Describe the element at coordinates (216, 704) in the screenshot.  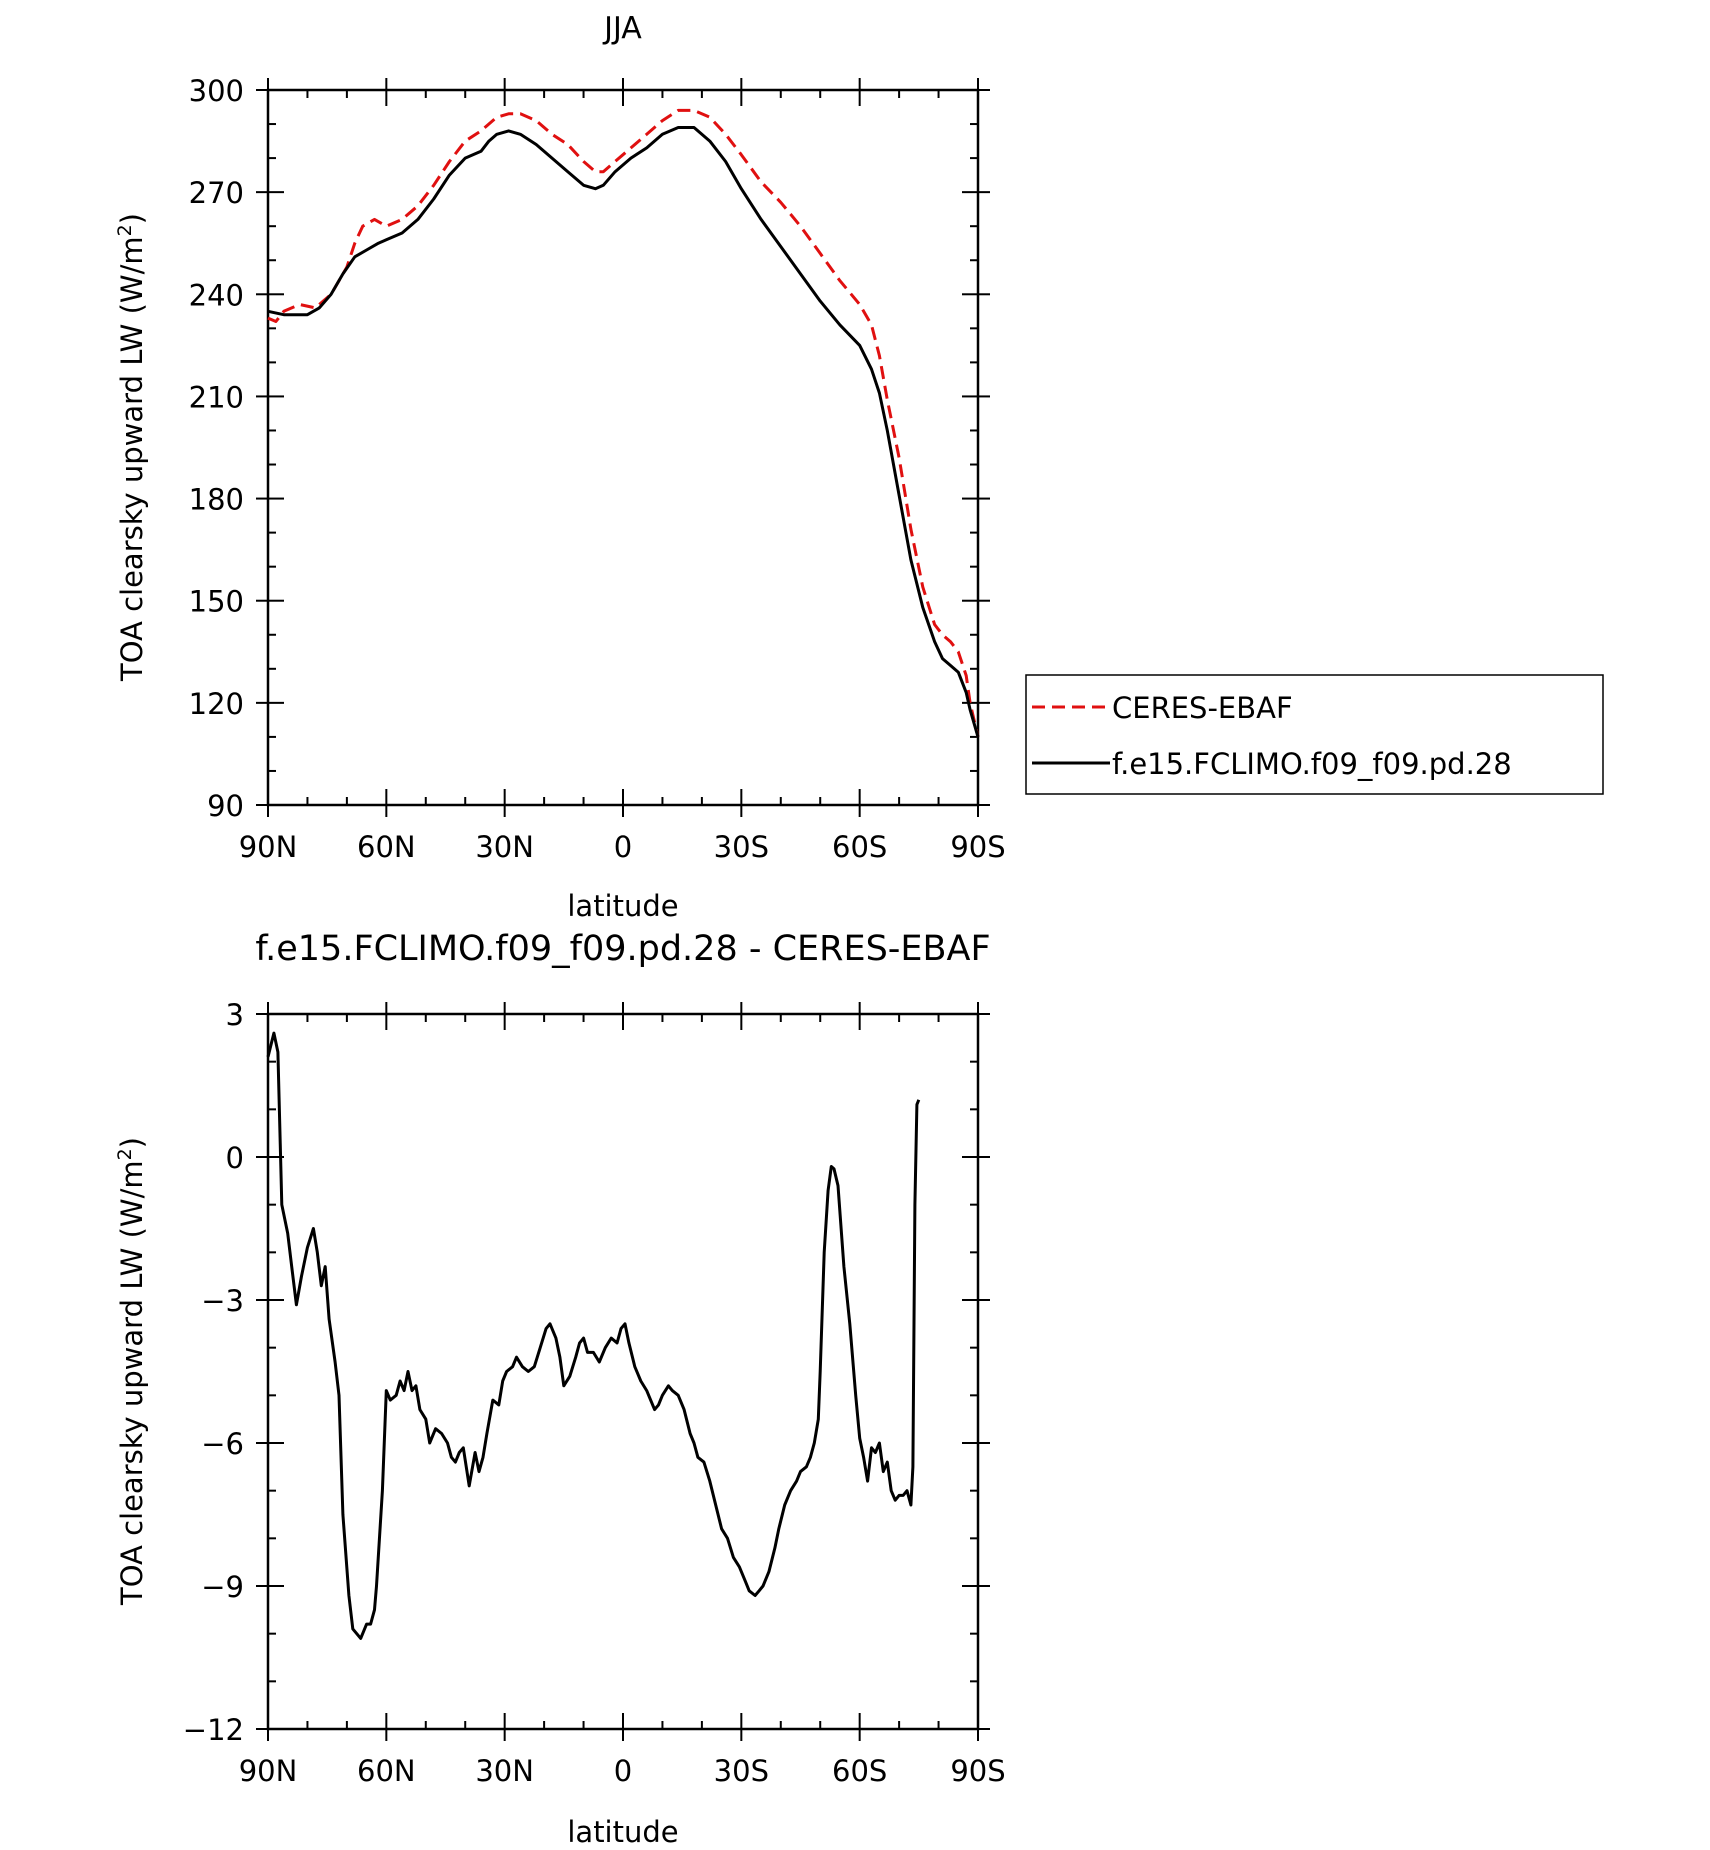
I see `y-tick-label: 120` at that location.